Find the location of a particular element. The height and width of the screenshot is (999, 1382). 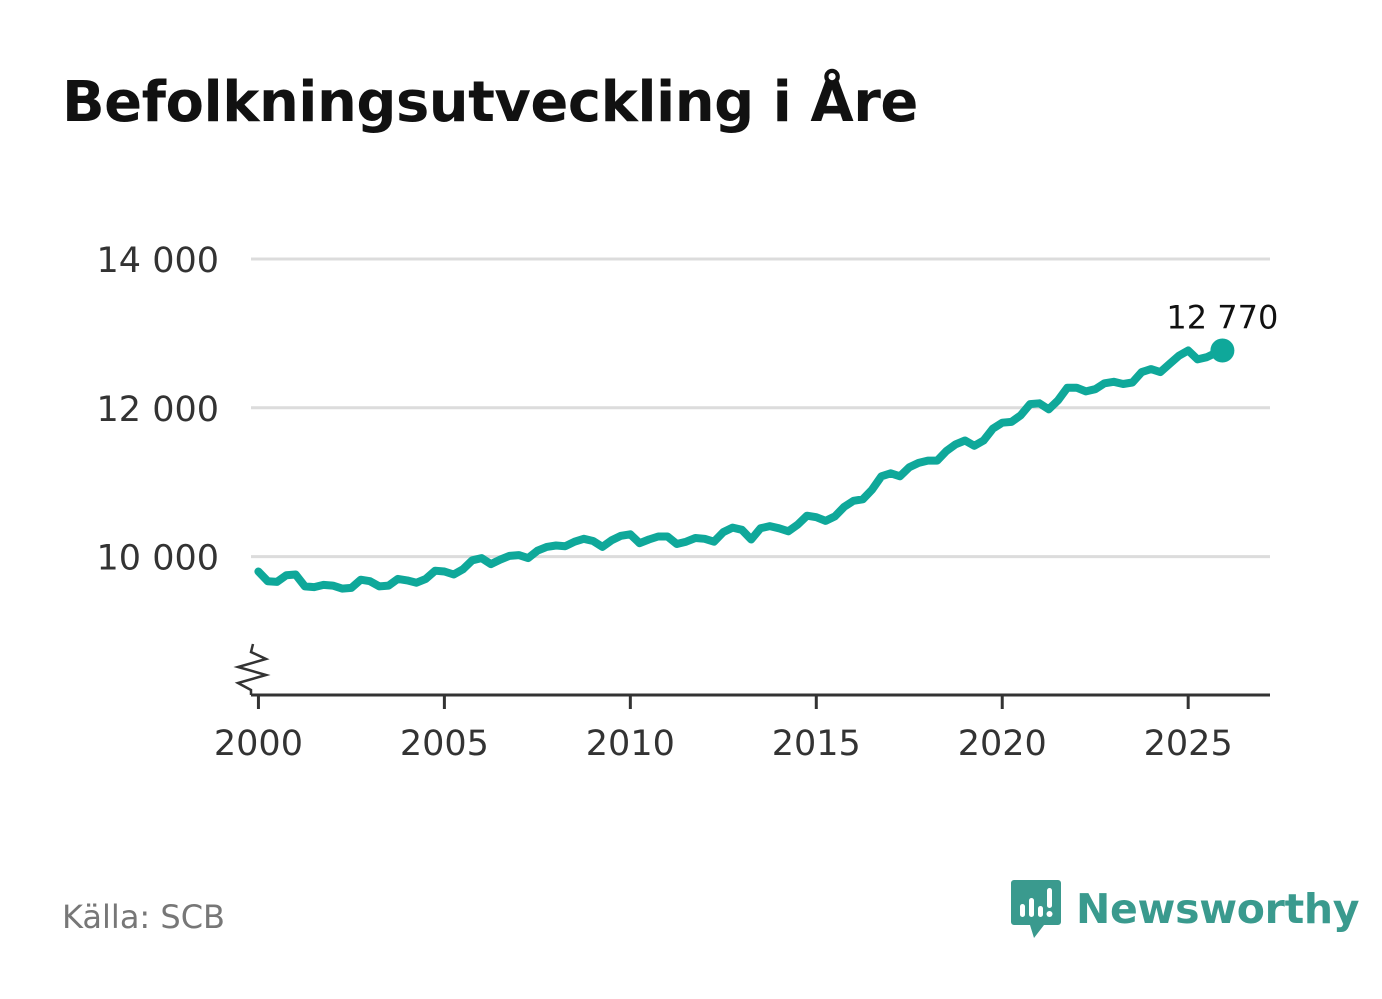

x-tick-label-2025: 2025 is located at coordinates (1188, 744).